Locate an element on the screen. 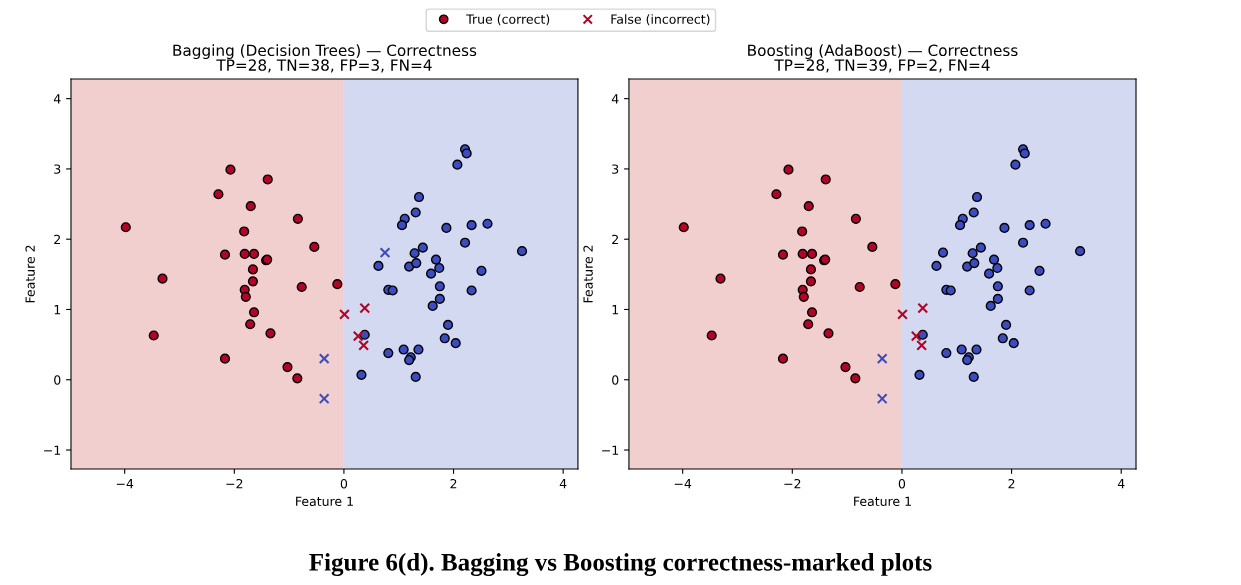  chart-title: Boosting (AdaBoost) — Correctness is located at coordinates (883, 52).